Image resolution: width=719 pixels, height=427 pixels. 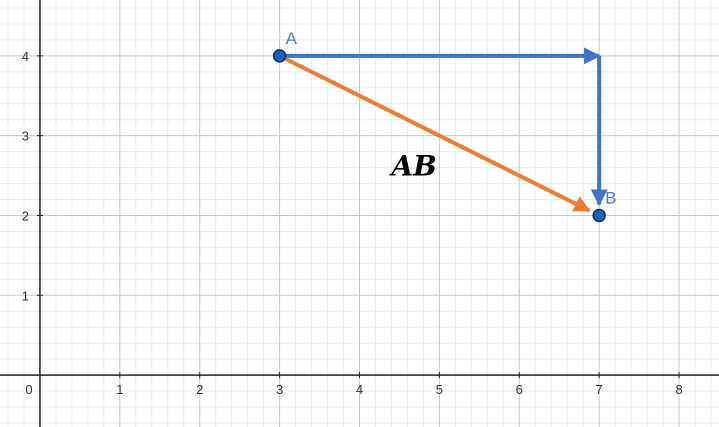 I want to click on point-a, so click(x=279, y=56).